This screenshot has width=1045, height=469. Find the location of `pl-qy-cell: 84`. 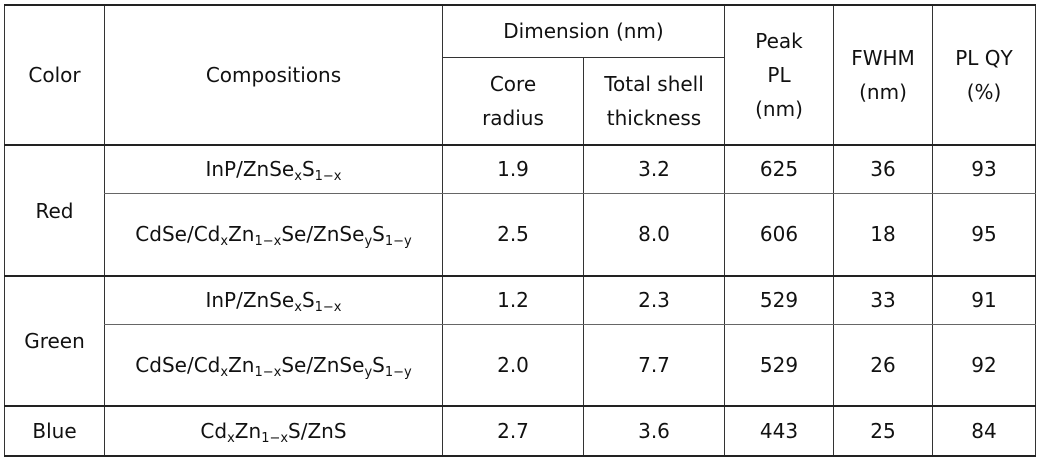

pl-qy-cell: 84 is located at coordinates (984, 431).